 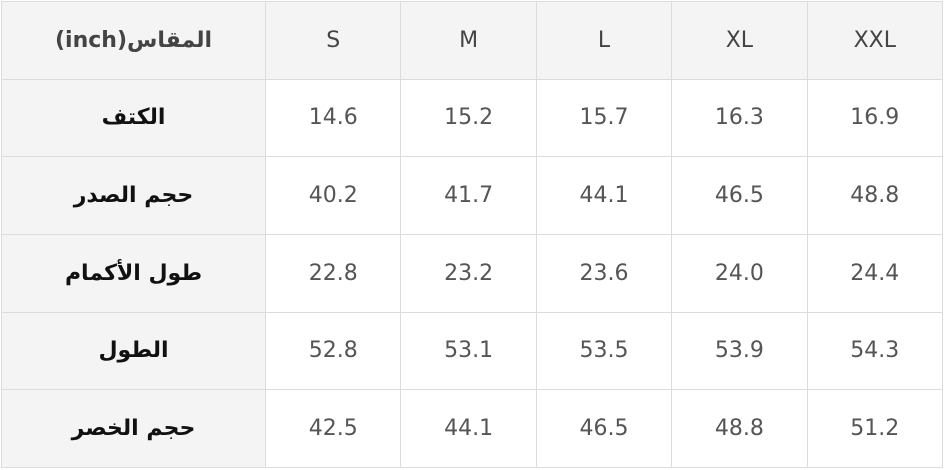 I want to click on cell: 23.2, so click(x=468, y=273).